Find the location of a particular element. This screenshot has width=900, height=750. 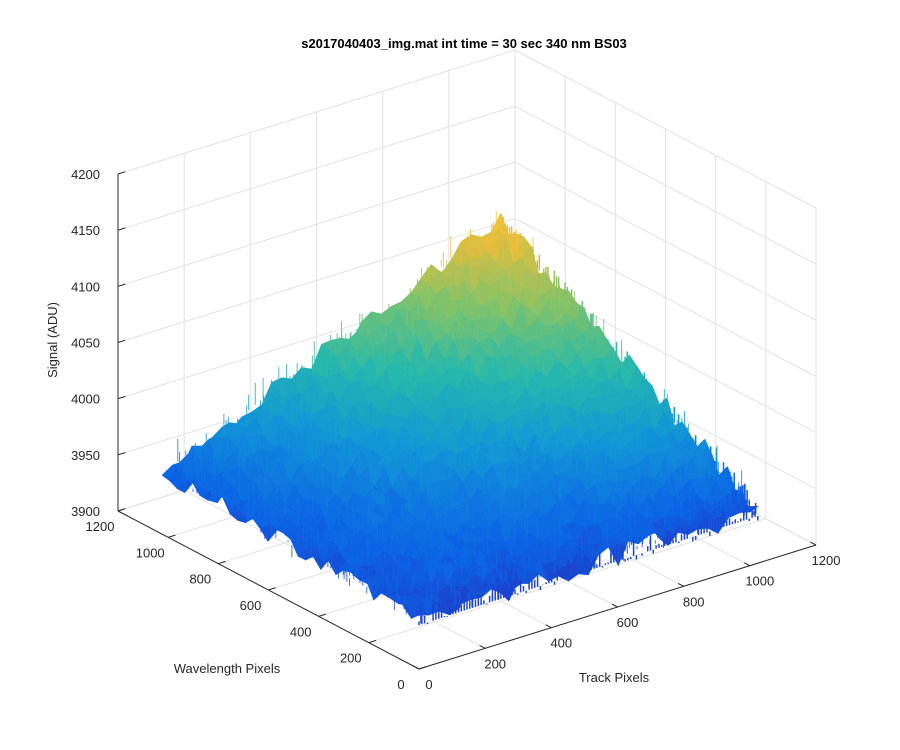

y-axis-label: Wavelength Pixels is located at coordinates (227, 668).